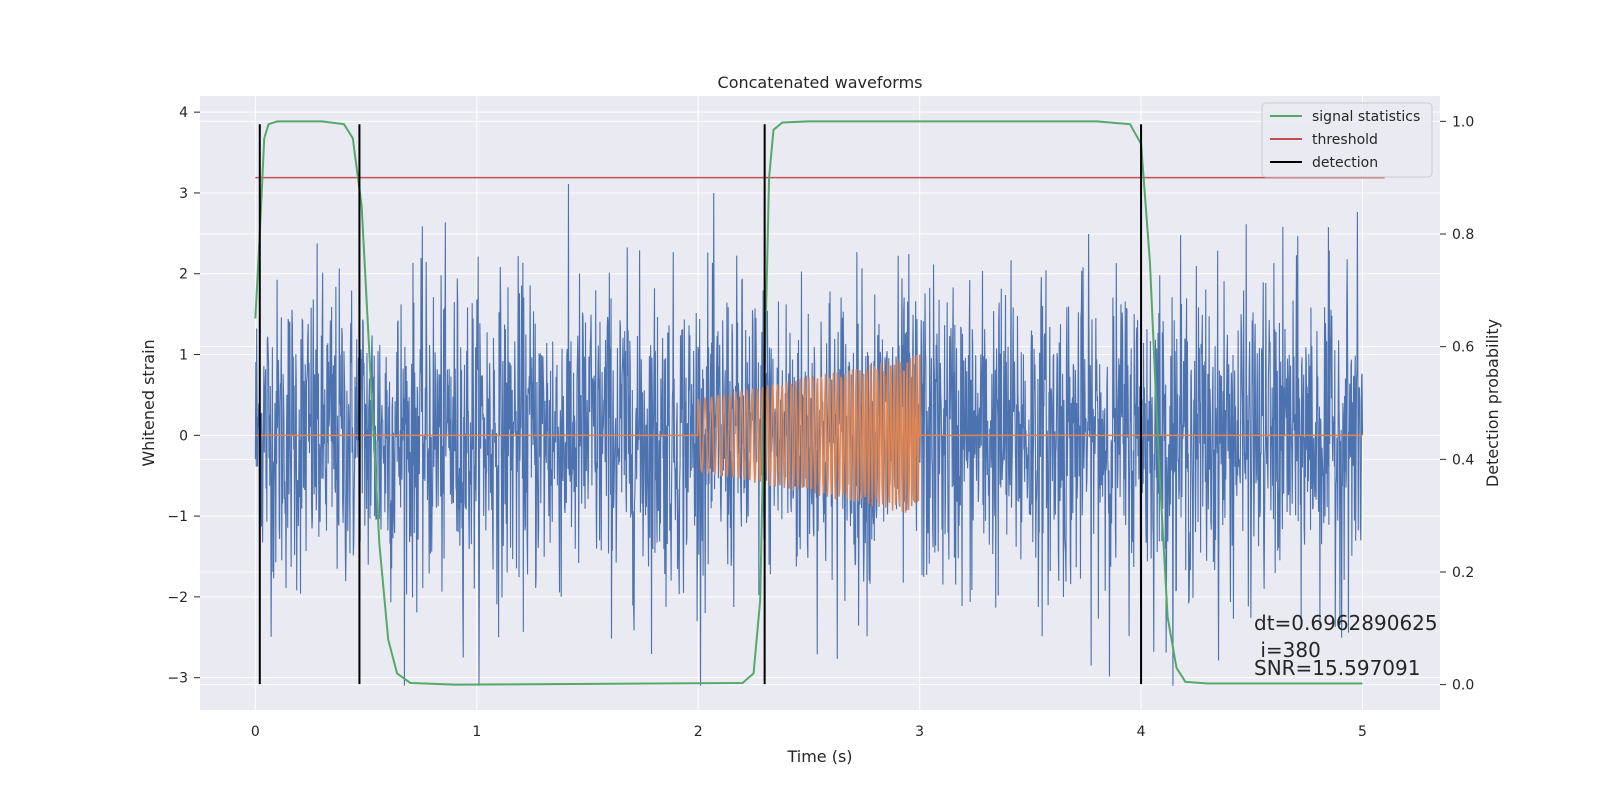  Describe the element at coordinates (183, 113) in the screenshot. I see `y-tick-label: 4` at that location.